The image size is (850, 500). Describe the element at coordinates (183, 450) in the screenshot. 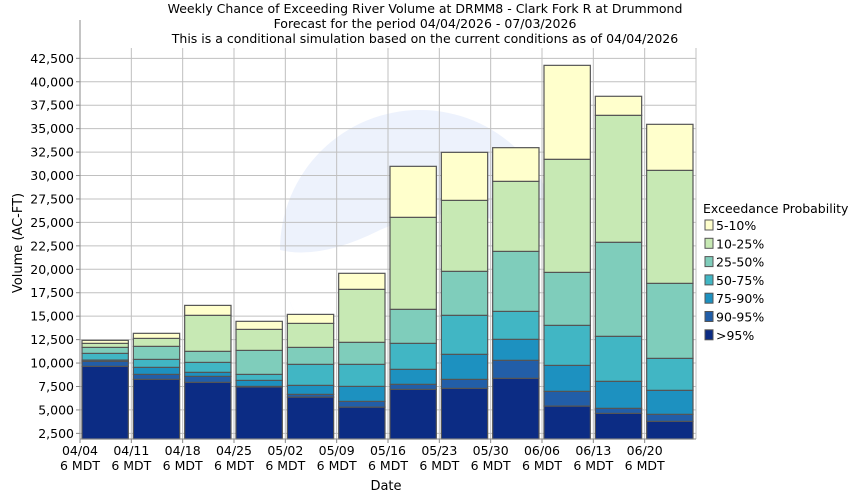

I see `x-tick-label: 04/18` at that location.